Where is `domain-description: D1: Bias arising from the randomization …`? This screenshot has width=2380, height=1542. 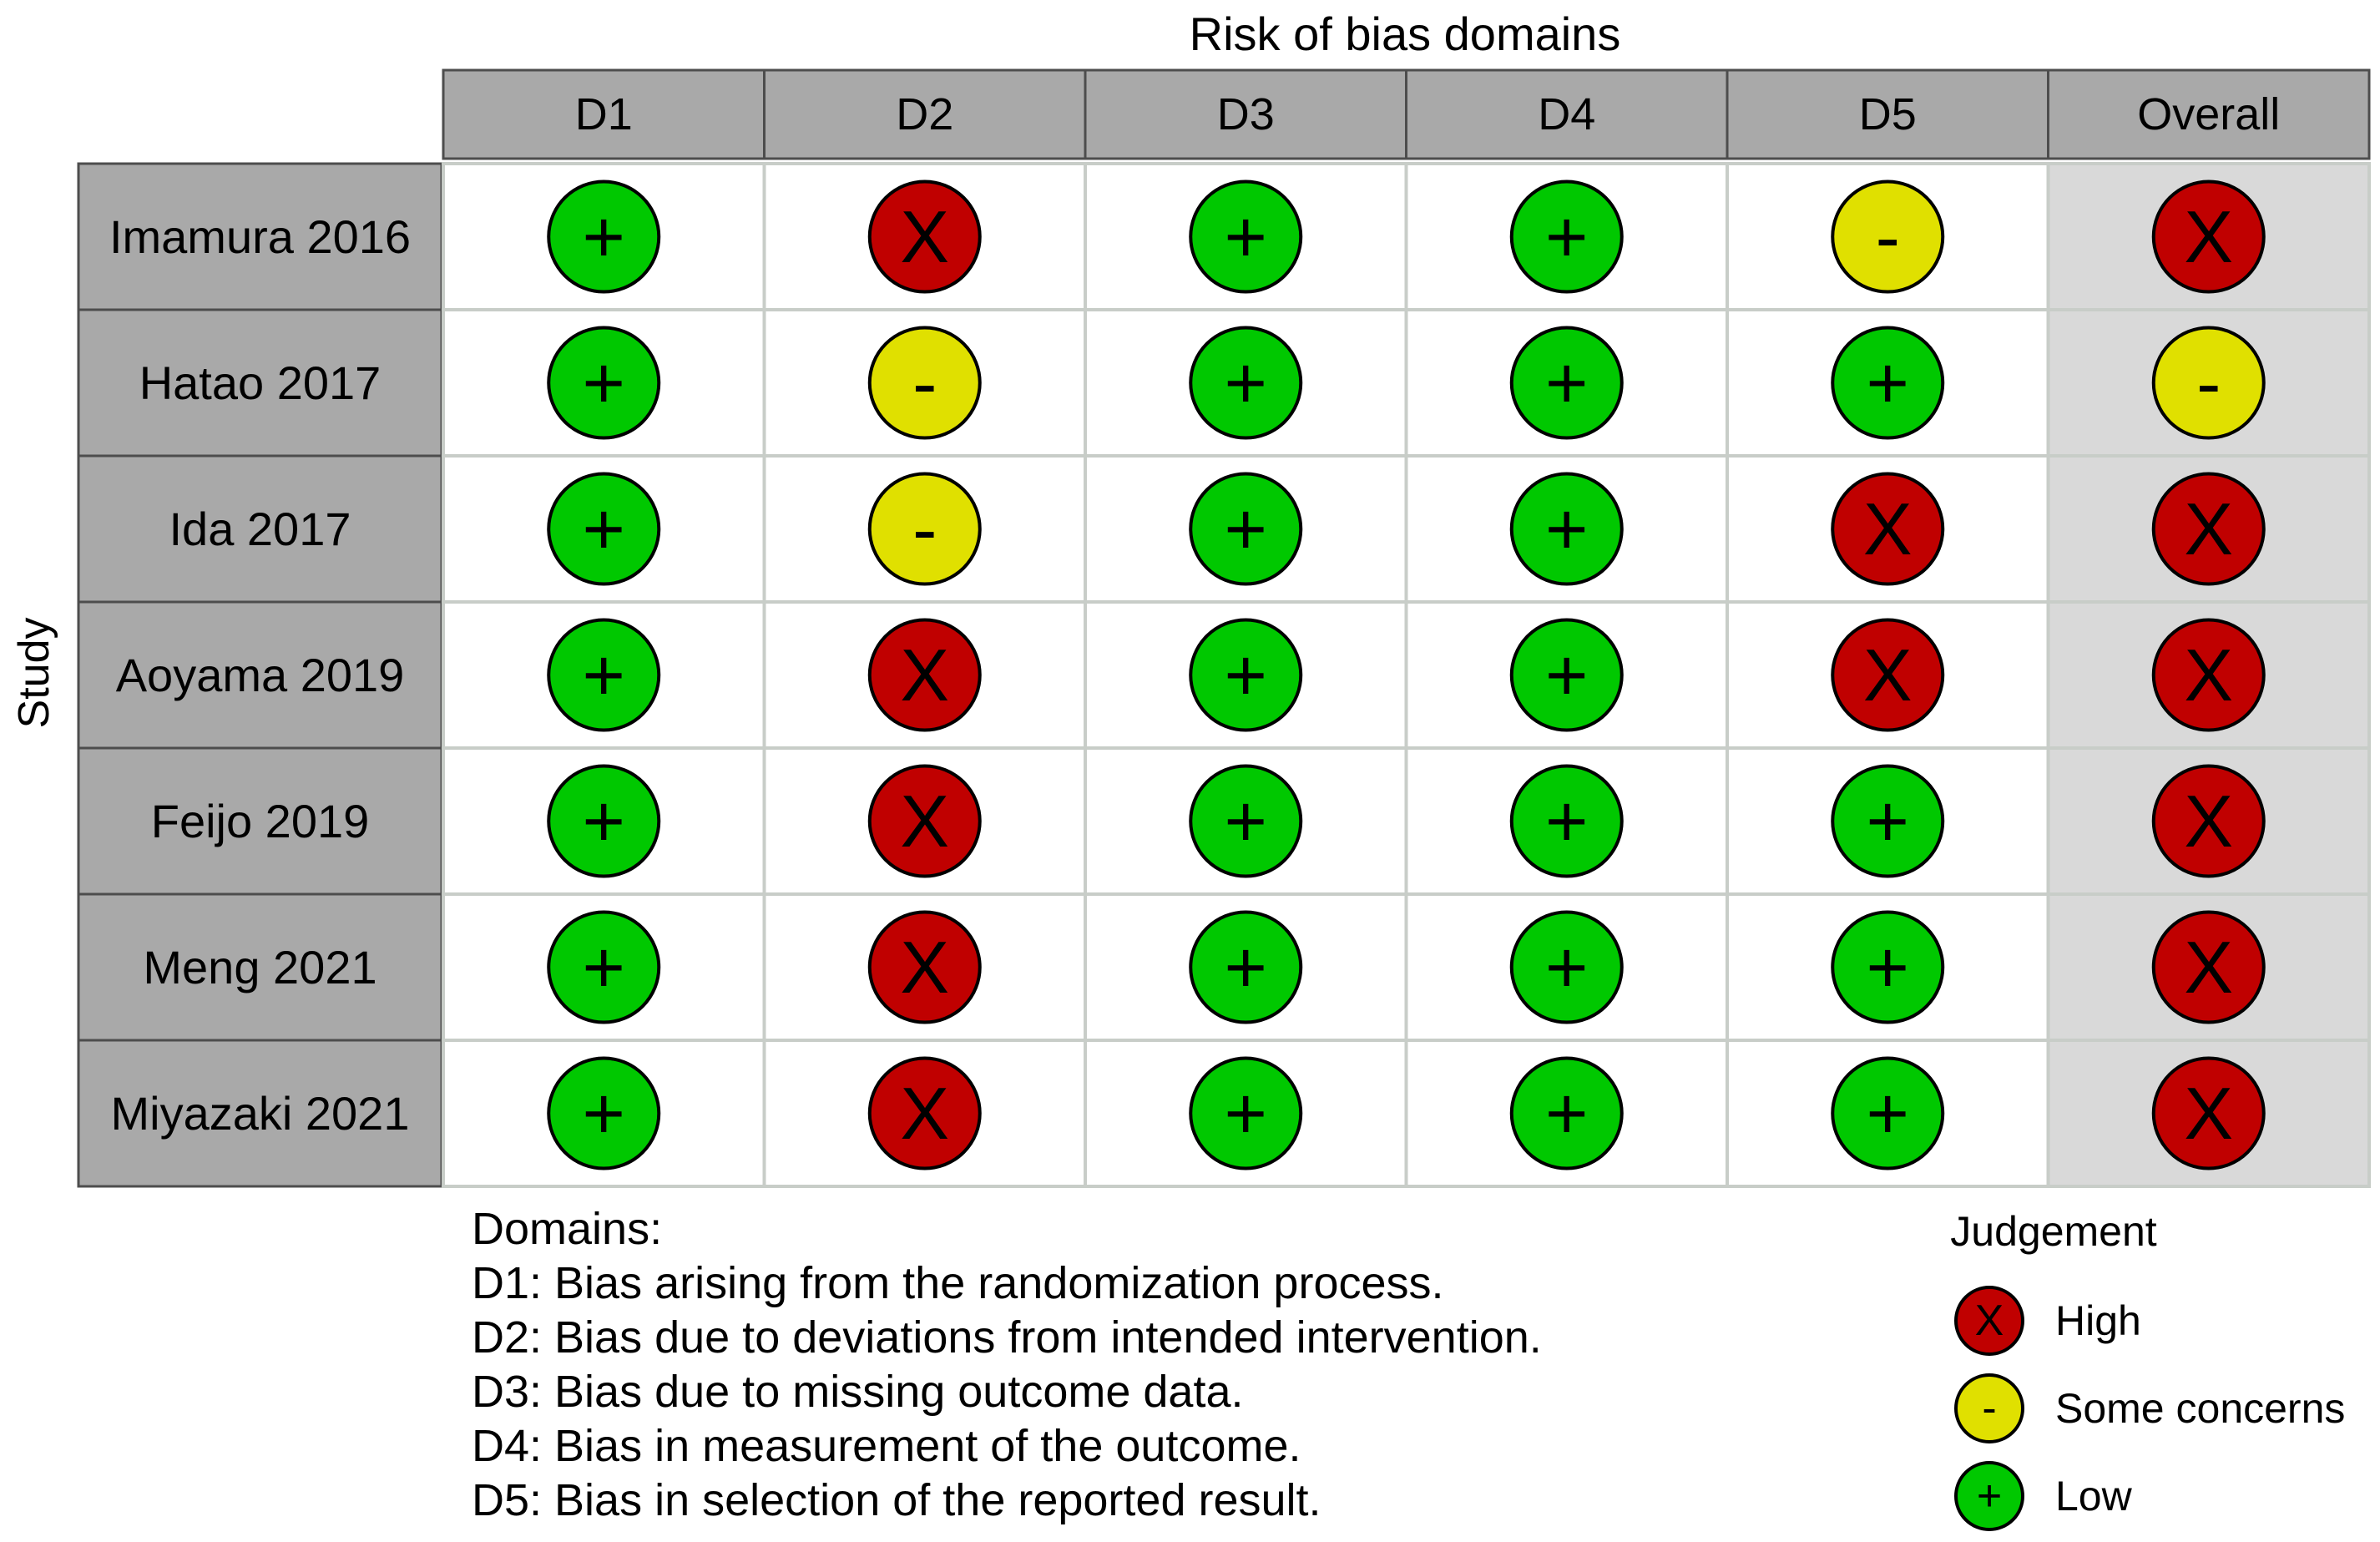
domain-description: D1: Bias arising from the randomization … is located at coordinates (958, 1283).